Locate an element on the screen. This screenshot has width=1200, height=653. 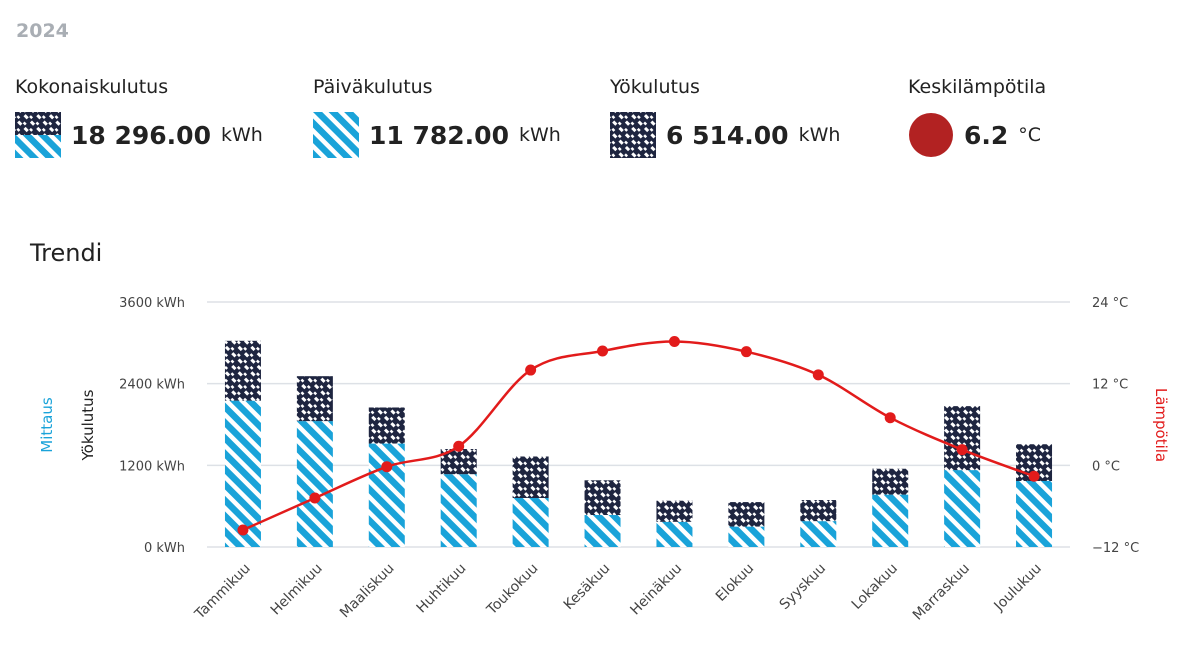
stat-night: Yökulutus 6 514.00 kWh is located at coordinates (725, 117).